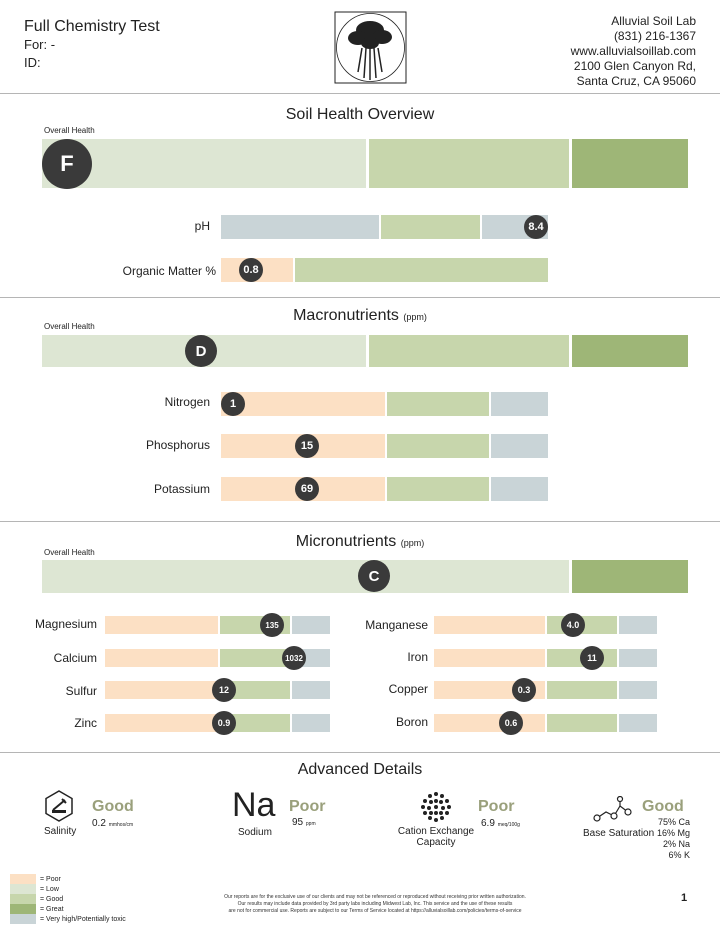  What do you see at coordinates (396, 625) in the screenshot?
I see `manganese-label: Manganese` at bounding box center [396, 625].